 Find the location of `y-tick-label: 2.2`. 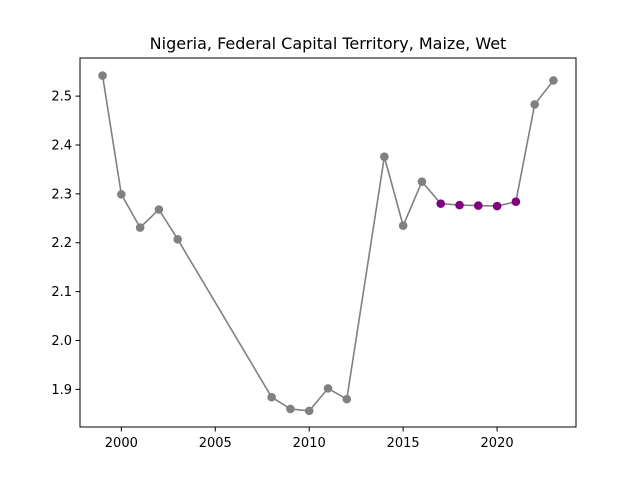

y-tick-label: 2.2 is located at coordinates (61, 243).